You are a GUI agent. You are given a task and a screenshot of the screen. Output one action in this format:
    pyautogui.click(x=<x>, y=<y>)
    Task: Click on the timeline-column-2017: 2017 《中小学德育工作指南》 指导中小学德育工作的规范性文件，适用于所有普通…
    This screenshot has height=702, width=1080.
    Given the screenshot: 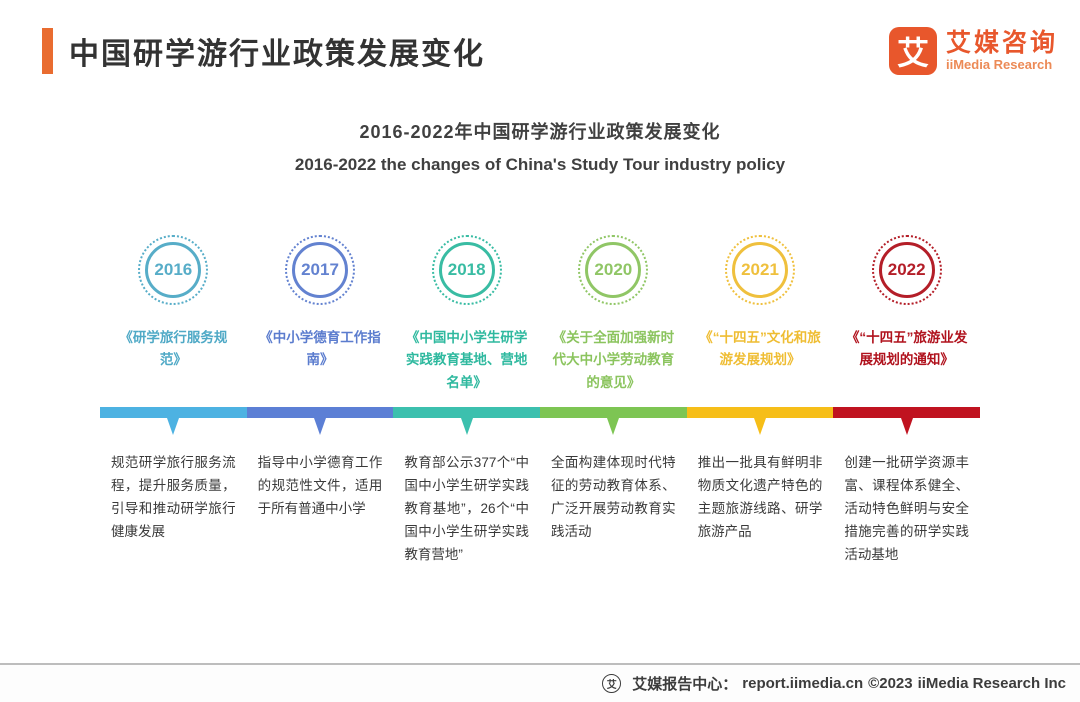 What is the action you would take?
    pyautogui.click(x=320, y=401)
    